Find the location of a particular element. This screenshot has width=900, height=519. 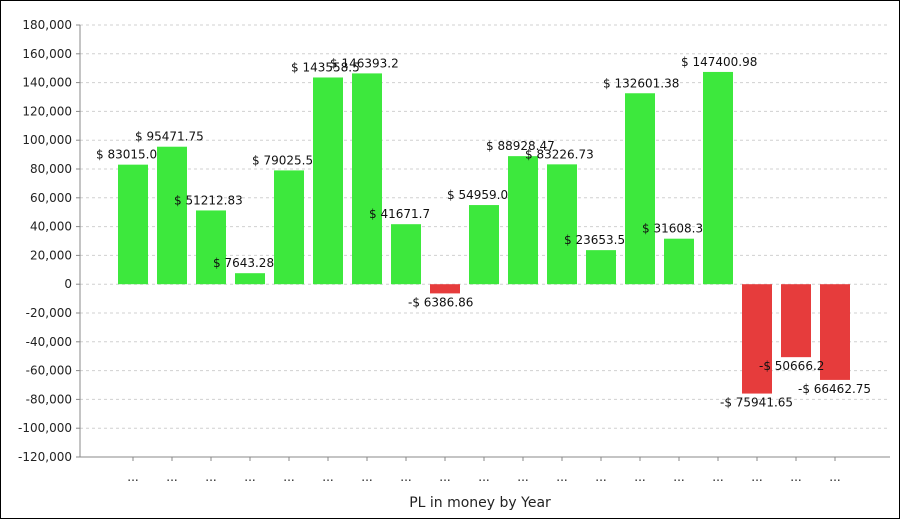

y-tick-label: 80,000 is located at coordinates (51, 169).